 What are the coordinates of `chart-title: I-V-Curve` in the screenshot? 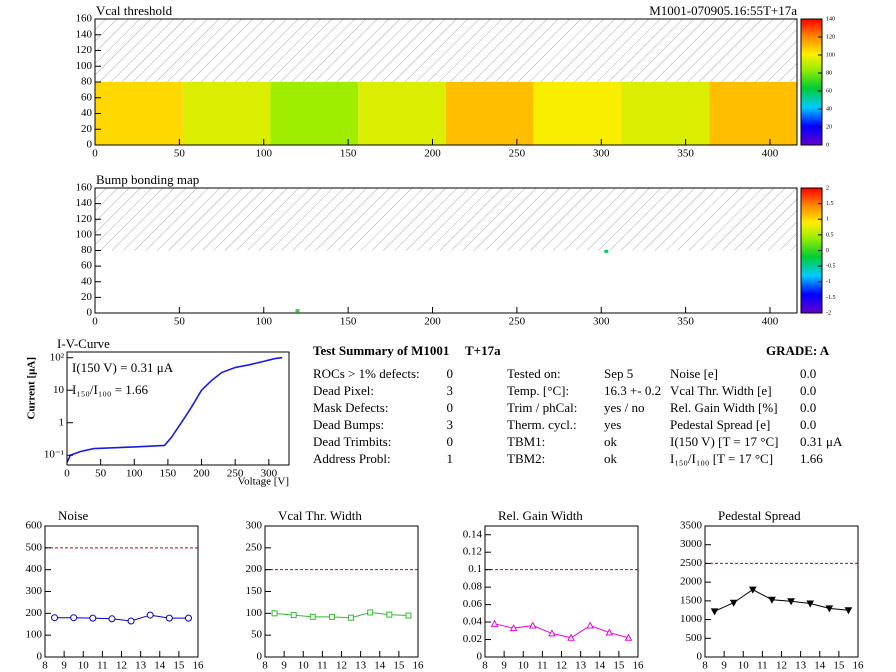 It's located at (83, 343).